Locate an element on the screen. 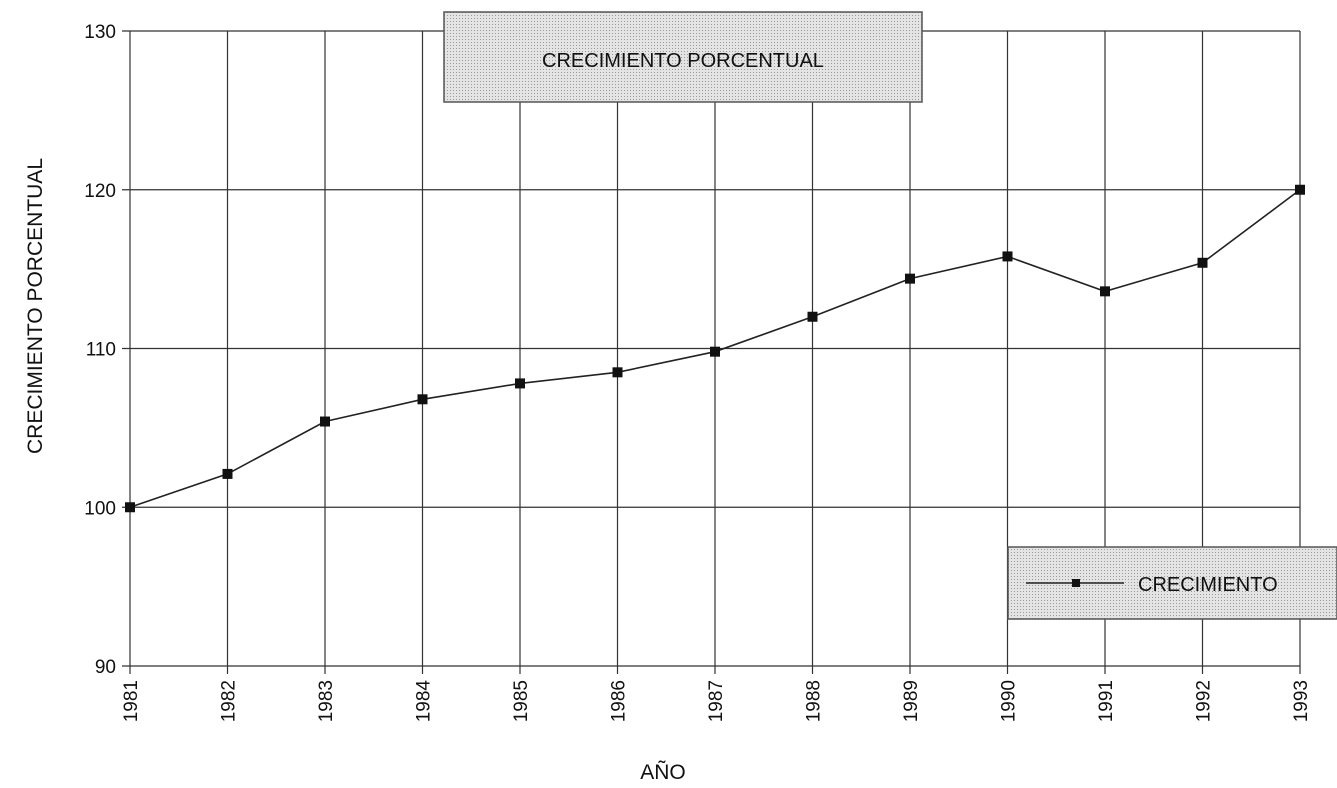  x-tick-label: 1990 is located at coordinates (1009, 701).